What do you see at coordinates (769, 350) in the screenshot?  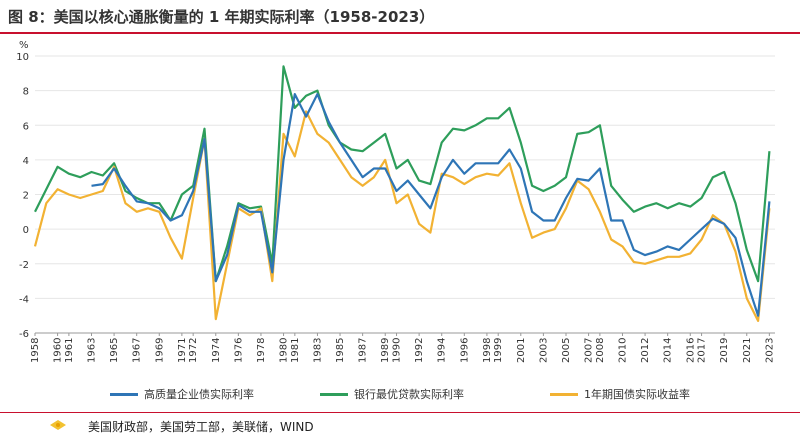 I see `x-tick-label: 2023` at bounding box center [769, 350].